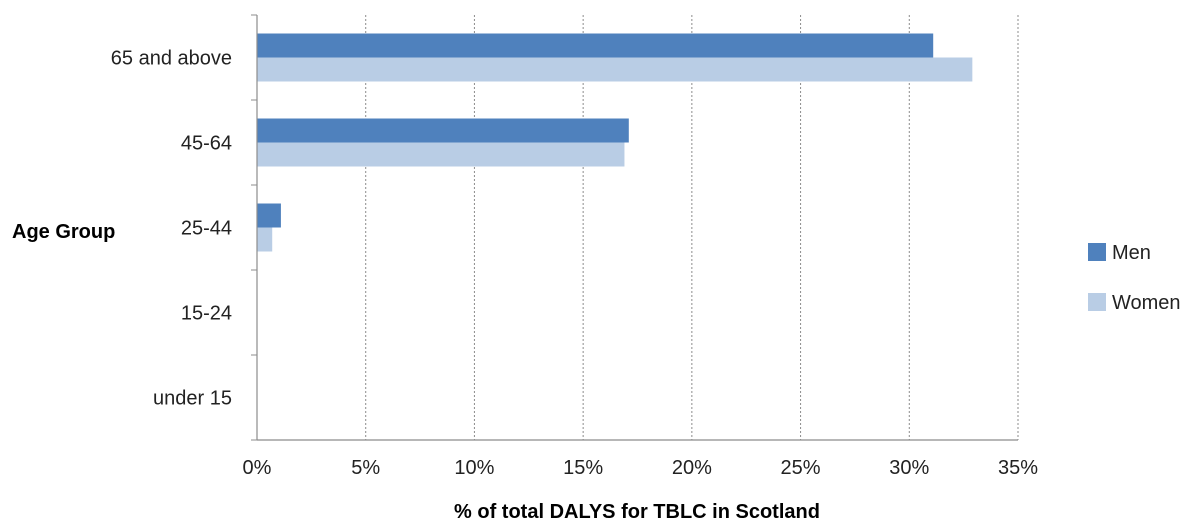 This screenshot has height=525, width=1202. Describe the element at coordinates (365, 468) in the screenshot. I see `x-tick-label: 5%` at that location.